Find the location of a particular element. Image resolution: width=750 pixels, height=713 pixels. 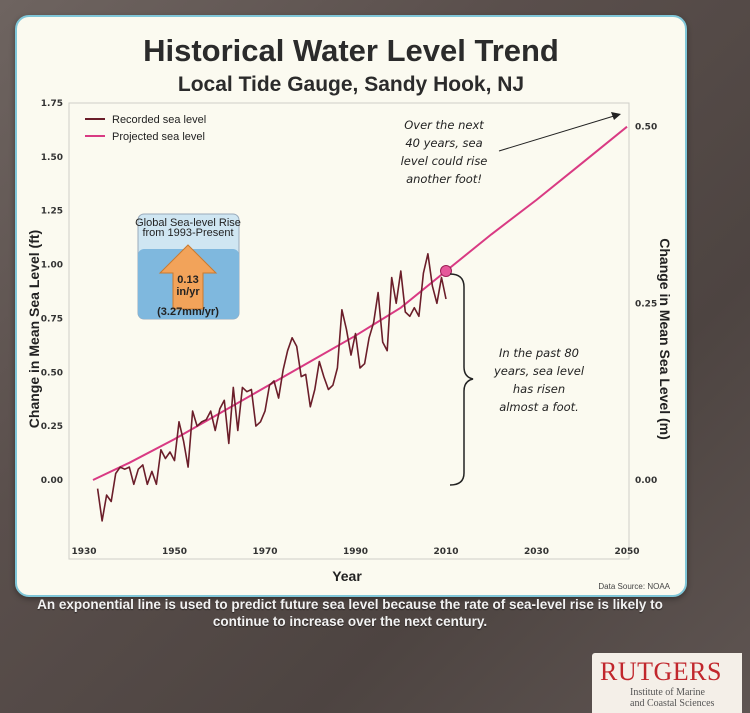

inset-rate: 0.13 is located at coordinates (187, 280).